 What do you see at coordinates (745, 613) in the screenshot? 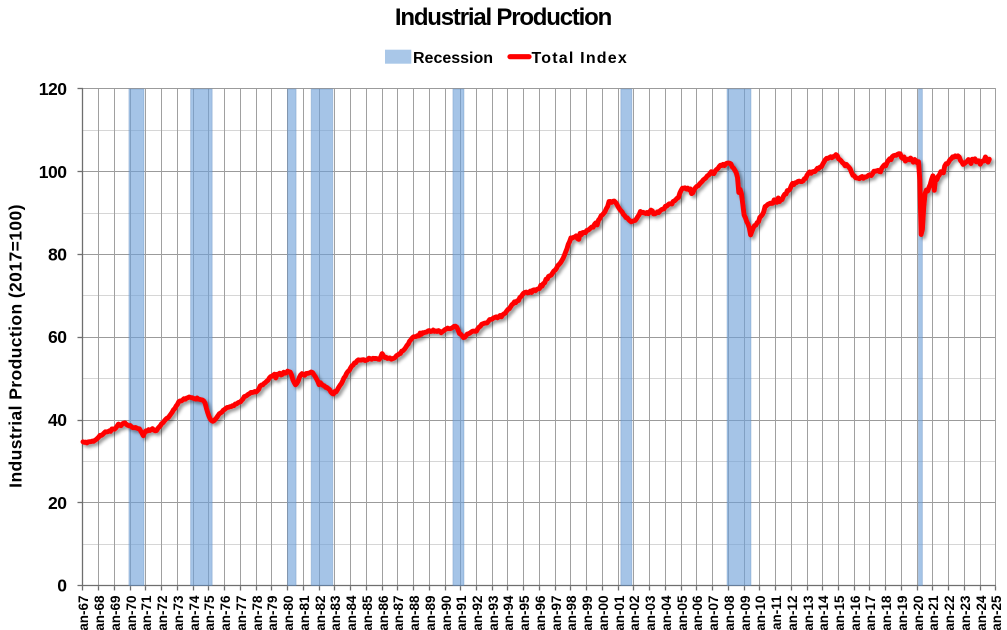
I see `svg-text: Jan-09` at bounding box center [745, 613].